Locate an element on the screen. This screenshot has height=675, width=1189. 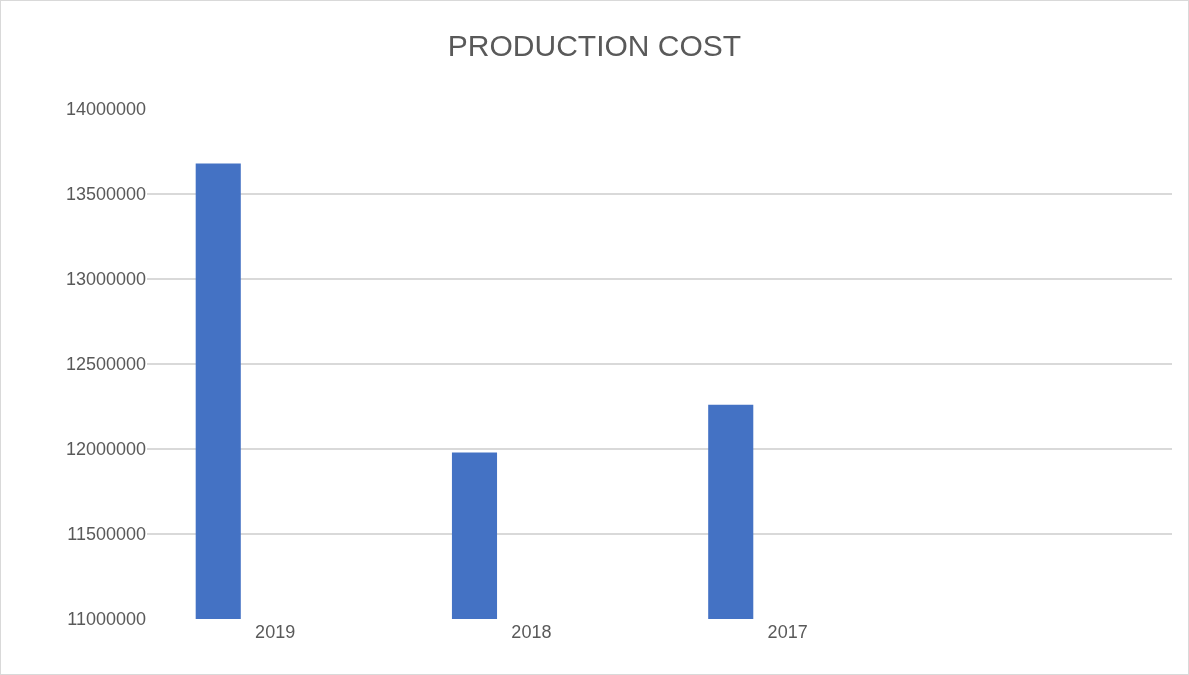
x-tick-label: 2017 is located at coordinates (787, 632).